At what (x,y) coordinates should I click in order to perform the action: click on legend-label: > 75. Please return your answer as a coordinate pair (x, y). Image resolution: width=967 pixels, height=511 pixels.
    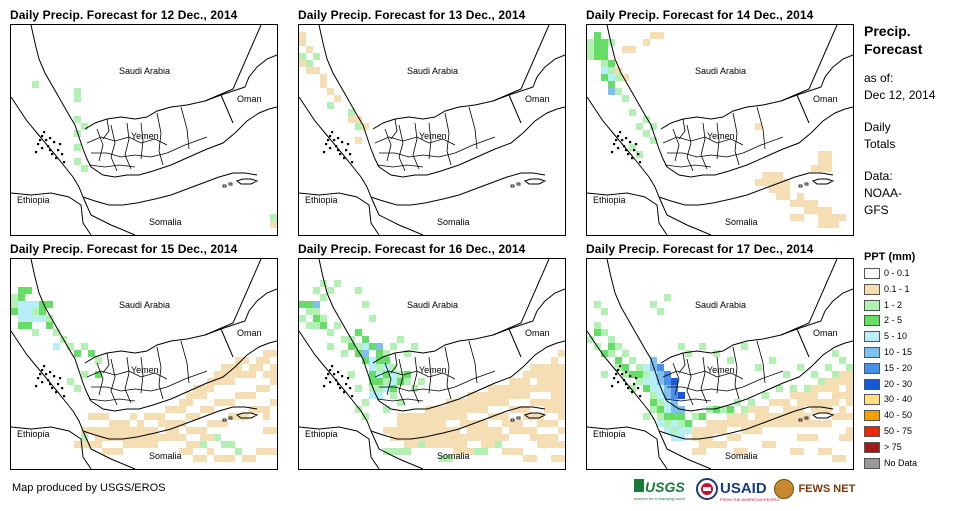
    Looking at the image, I should click on (893, 446).